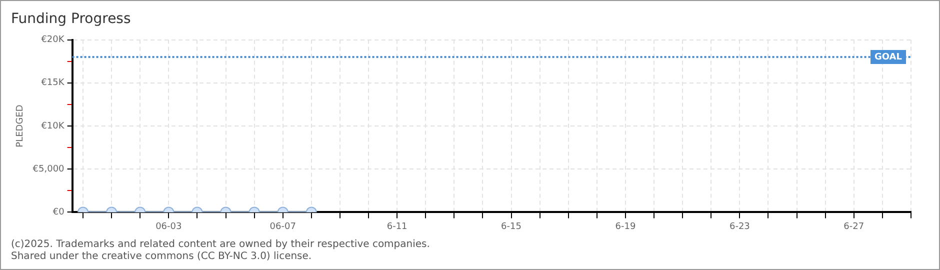 The height and width of the screenshot is (270, 940). What do you see at coordinates (71, 19) in the screenshot?
I see `chart-title: Funding Progress` at bounding box center [71, 19].